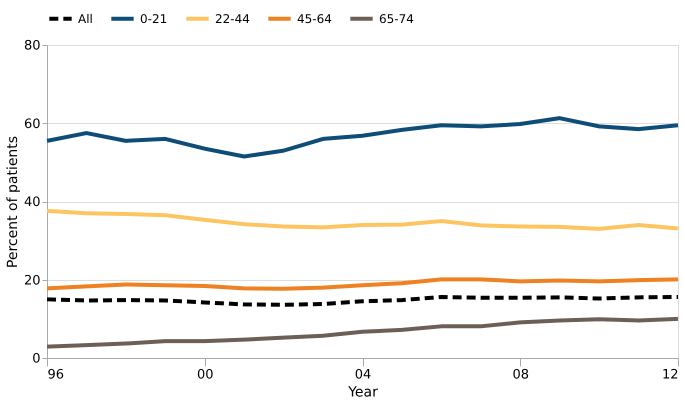 The image size is (685, 404). I want to click on y-tick-label: 40, so click(32, 202).